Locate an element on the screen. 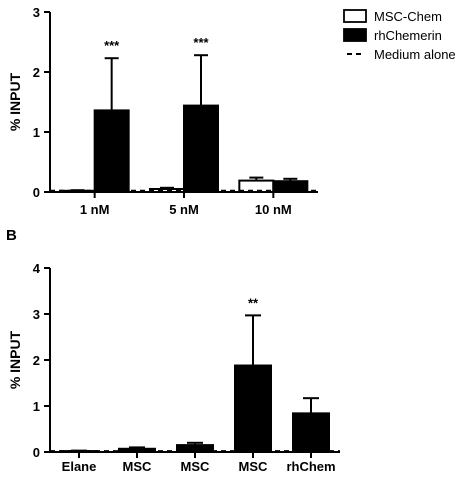  panel-a-x-tick-label: 10 nM is located at coordinates (273, 209).